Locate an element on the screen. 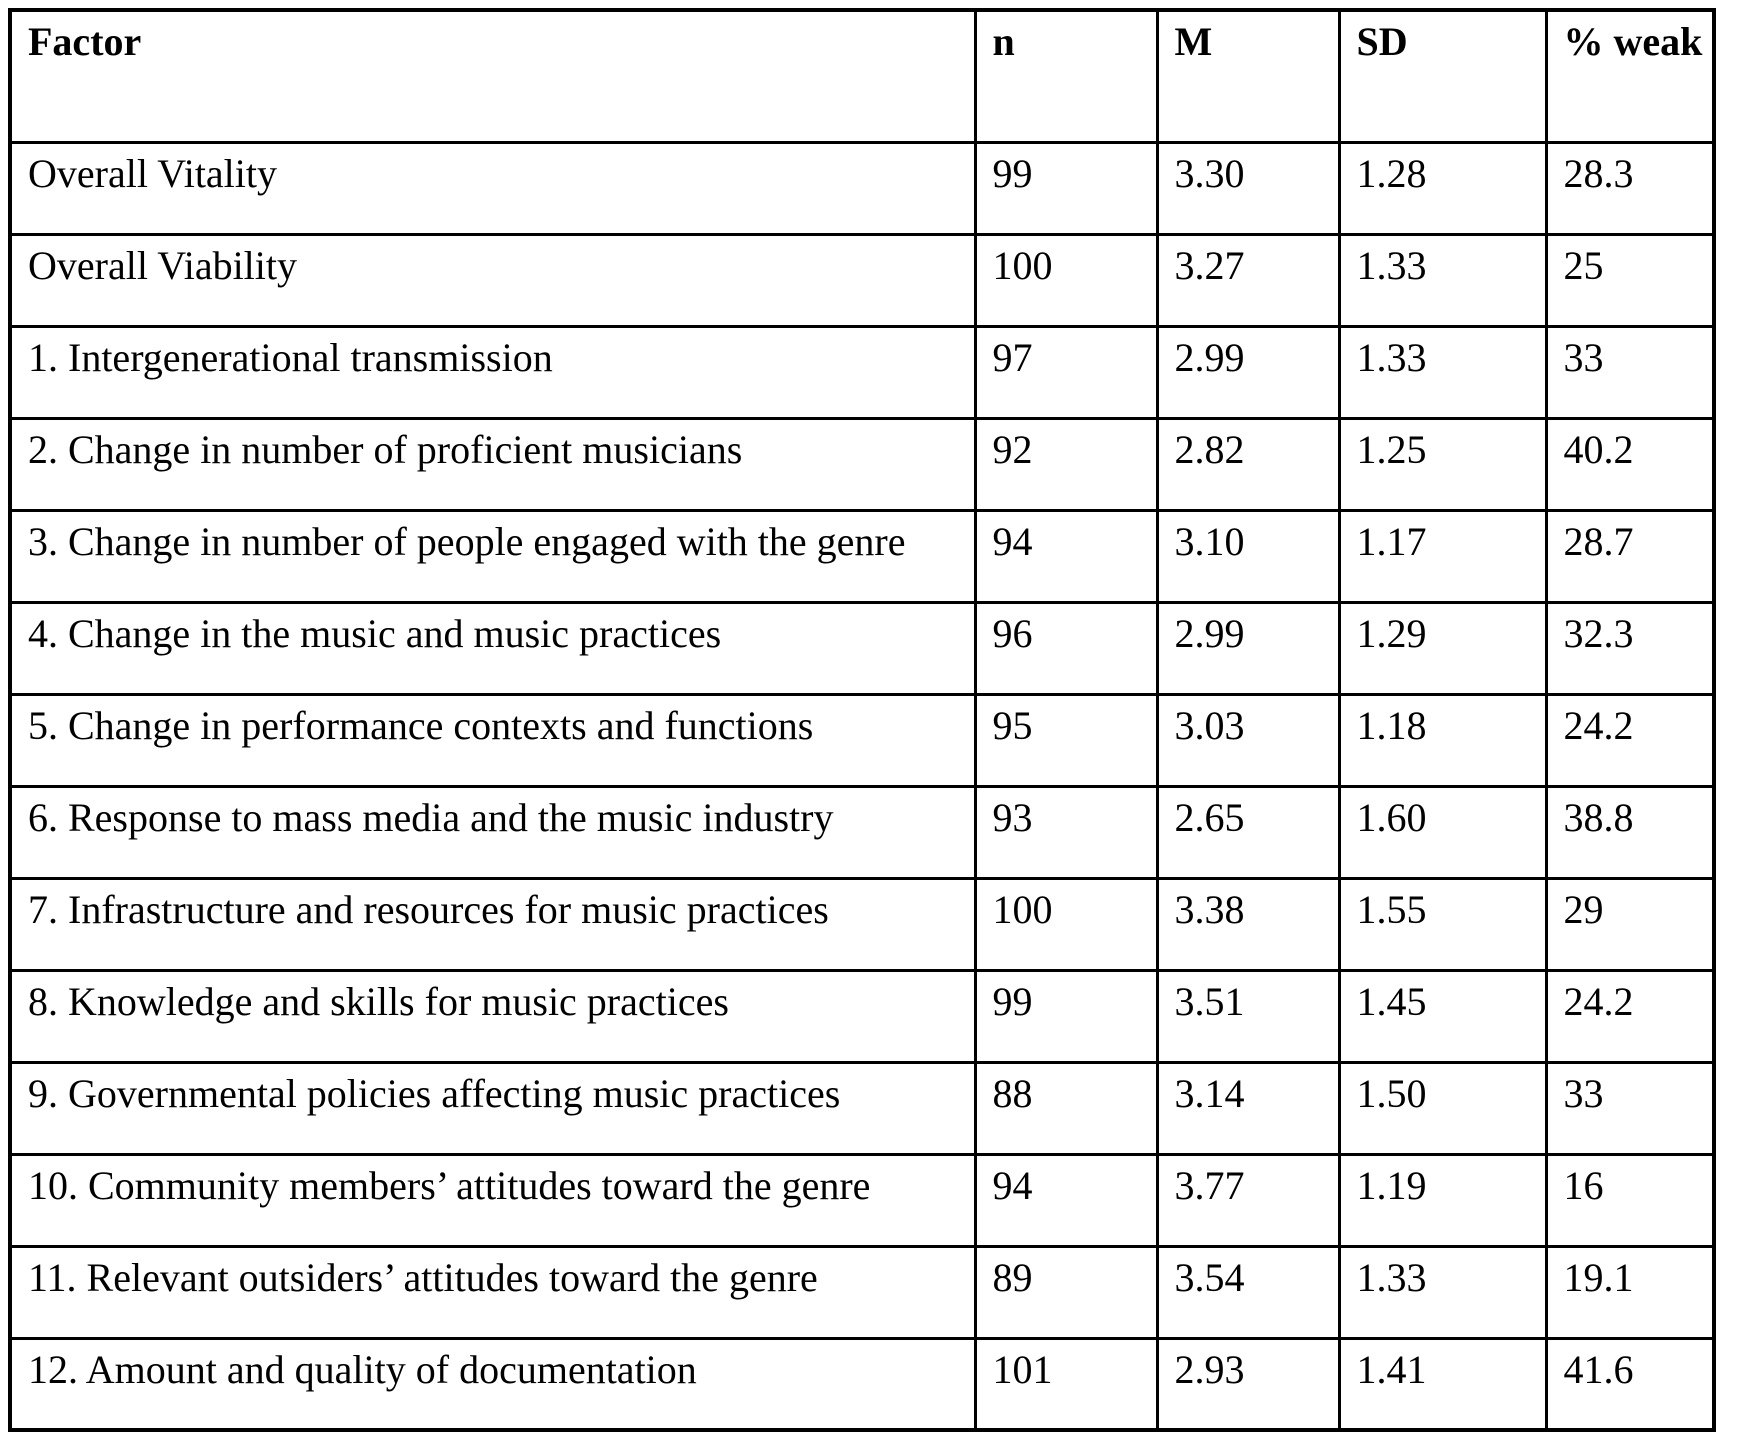 This screenshot has height=1432, width=1740. cell-factor: 1. Intergenerational transmission is located at coordinates (492, 372).